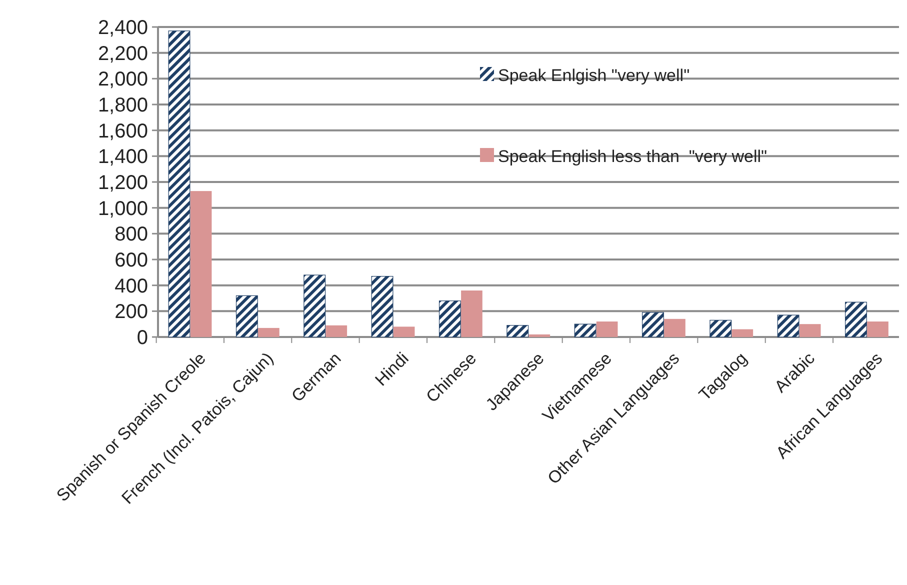 Image resolution: width=907 pixels, height=585 pixels. I want to click on y-tick-label: 1,800, so click(123, 105).